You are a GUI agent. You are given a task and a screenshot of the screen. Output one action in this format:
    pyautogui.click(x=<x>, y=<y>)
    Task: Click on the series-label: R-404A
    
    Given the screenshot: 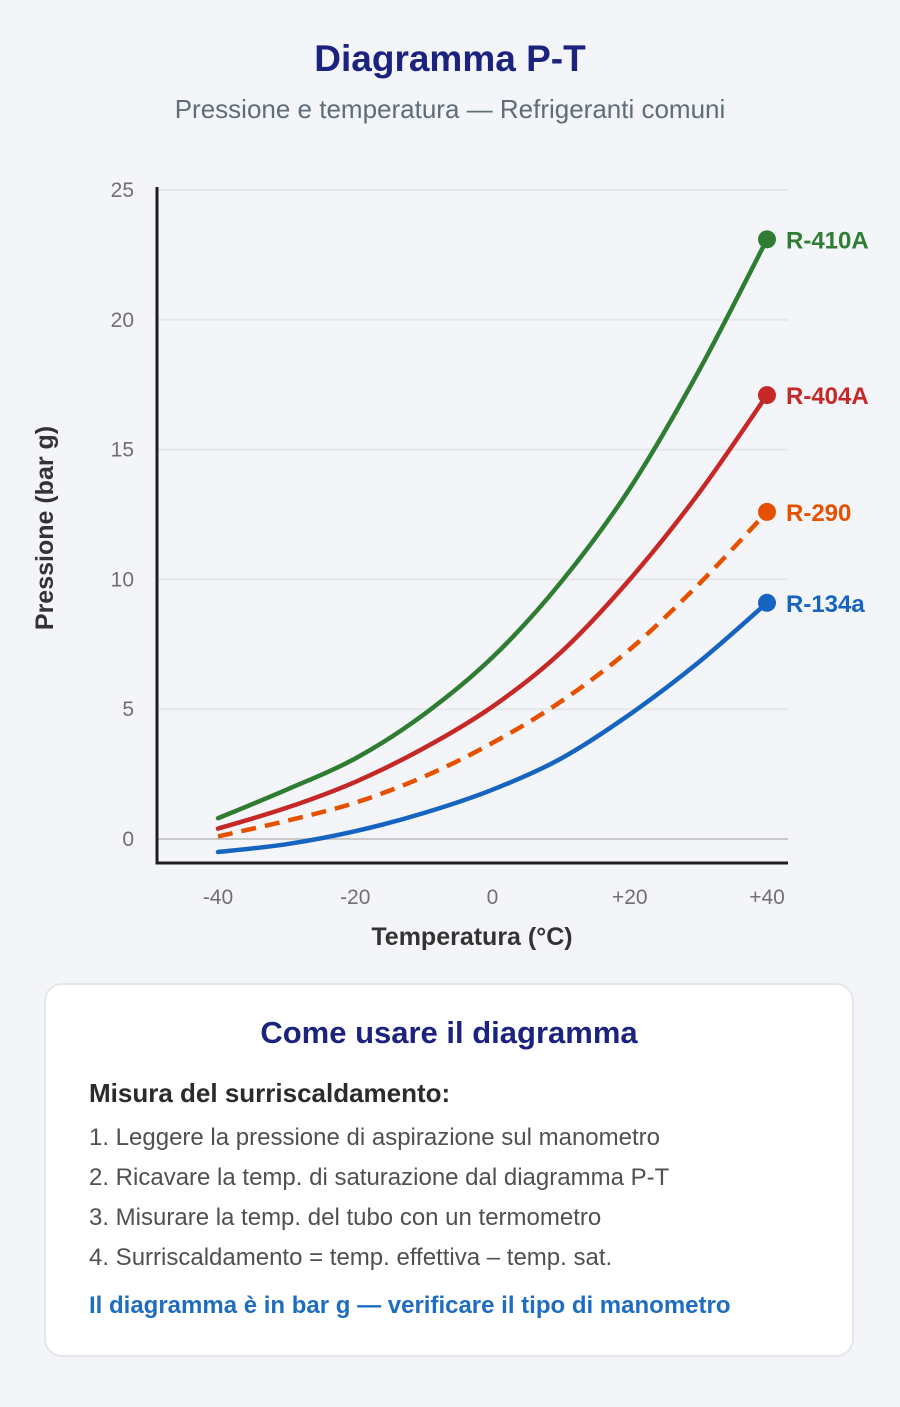 What is the action you would take?
    pyautogui.click(x=827, y=396)
    